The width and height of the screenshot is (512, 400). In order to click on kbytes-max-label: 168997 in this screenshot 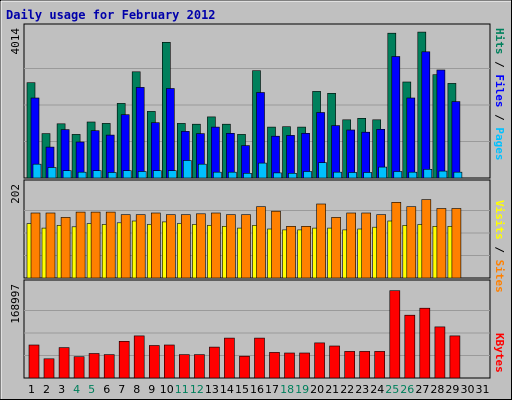, I will do `click(15, 304)`.